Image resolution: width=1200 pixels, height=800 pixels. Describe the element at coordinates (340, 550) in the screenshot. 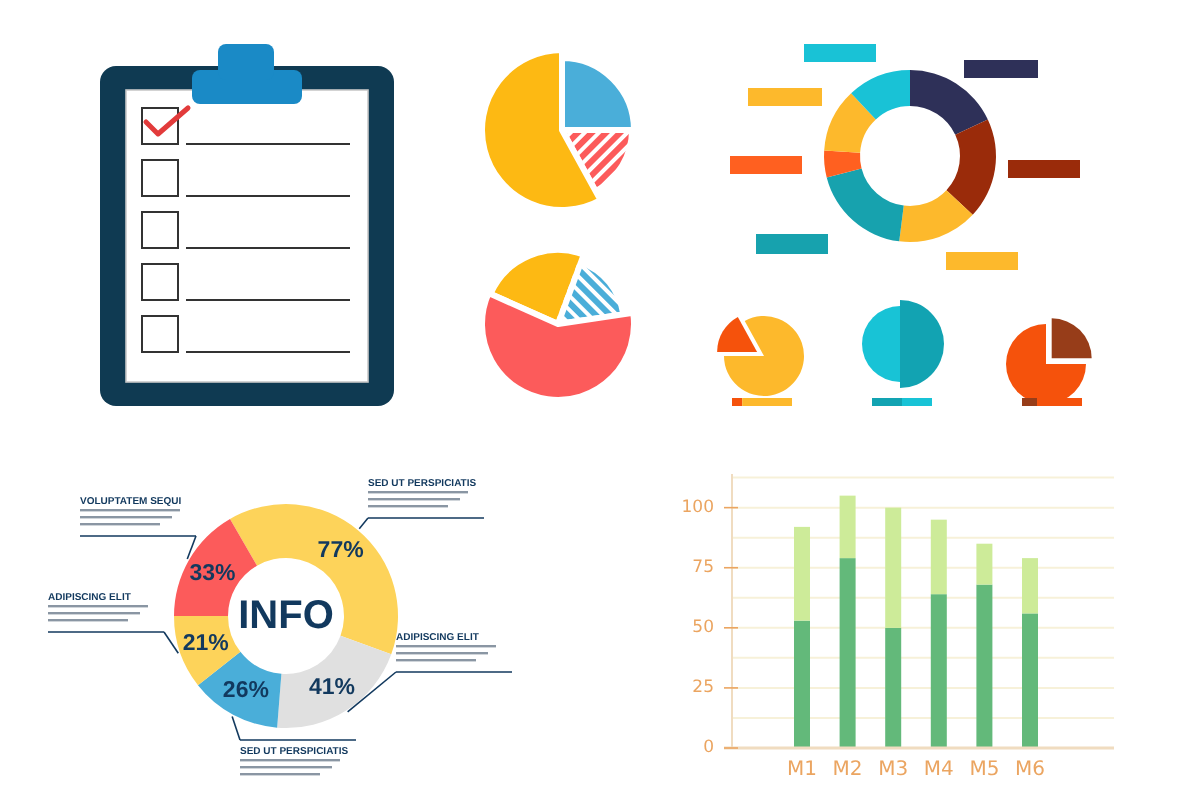

I see `data-label: 77%` at that location.